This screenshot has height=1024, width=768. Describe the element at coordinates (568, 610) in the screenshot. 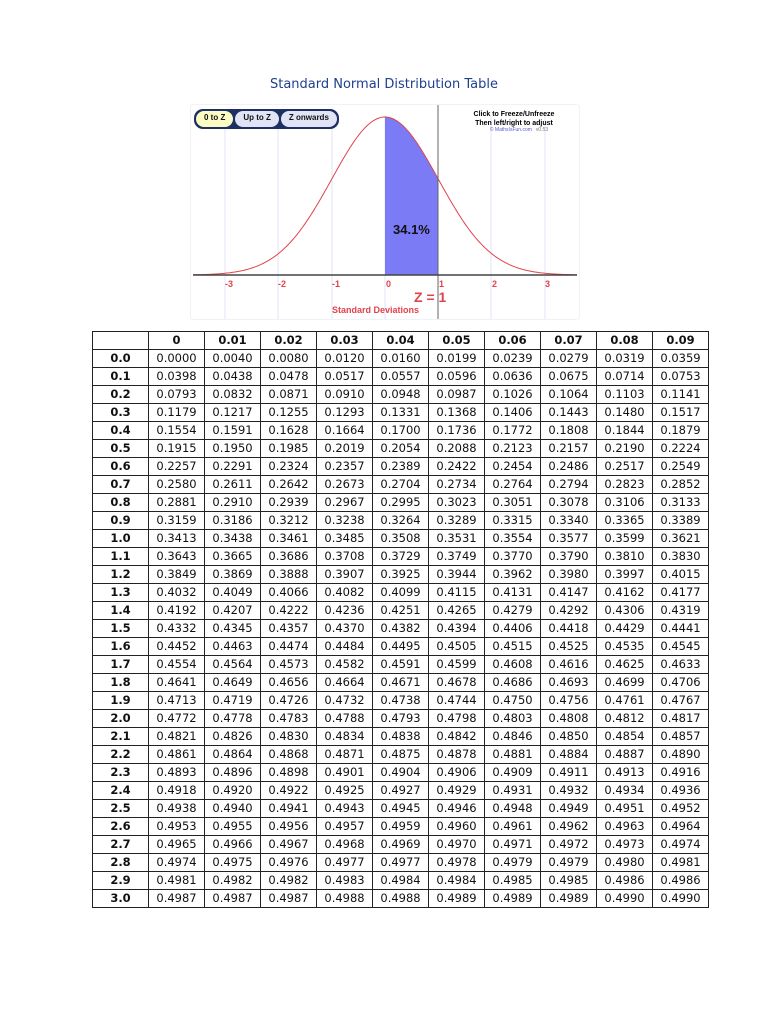

I see `table-cell: 0.4292` at that location.